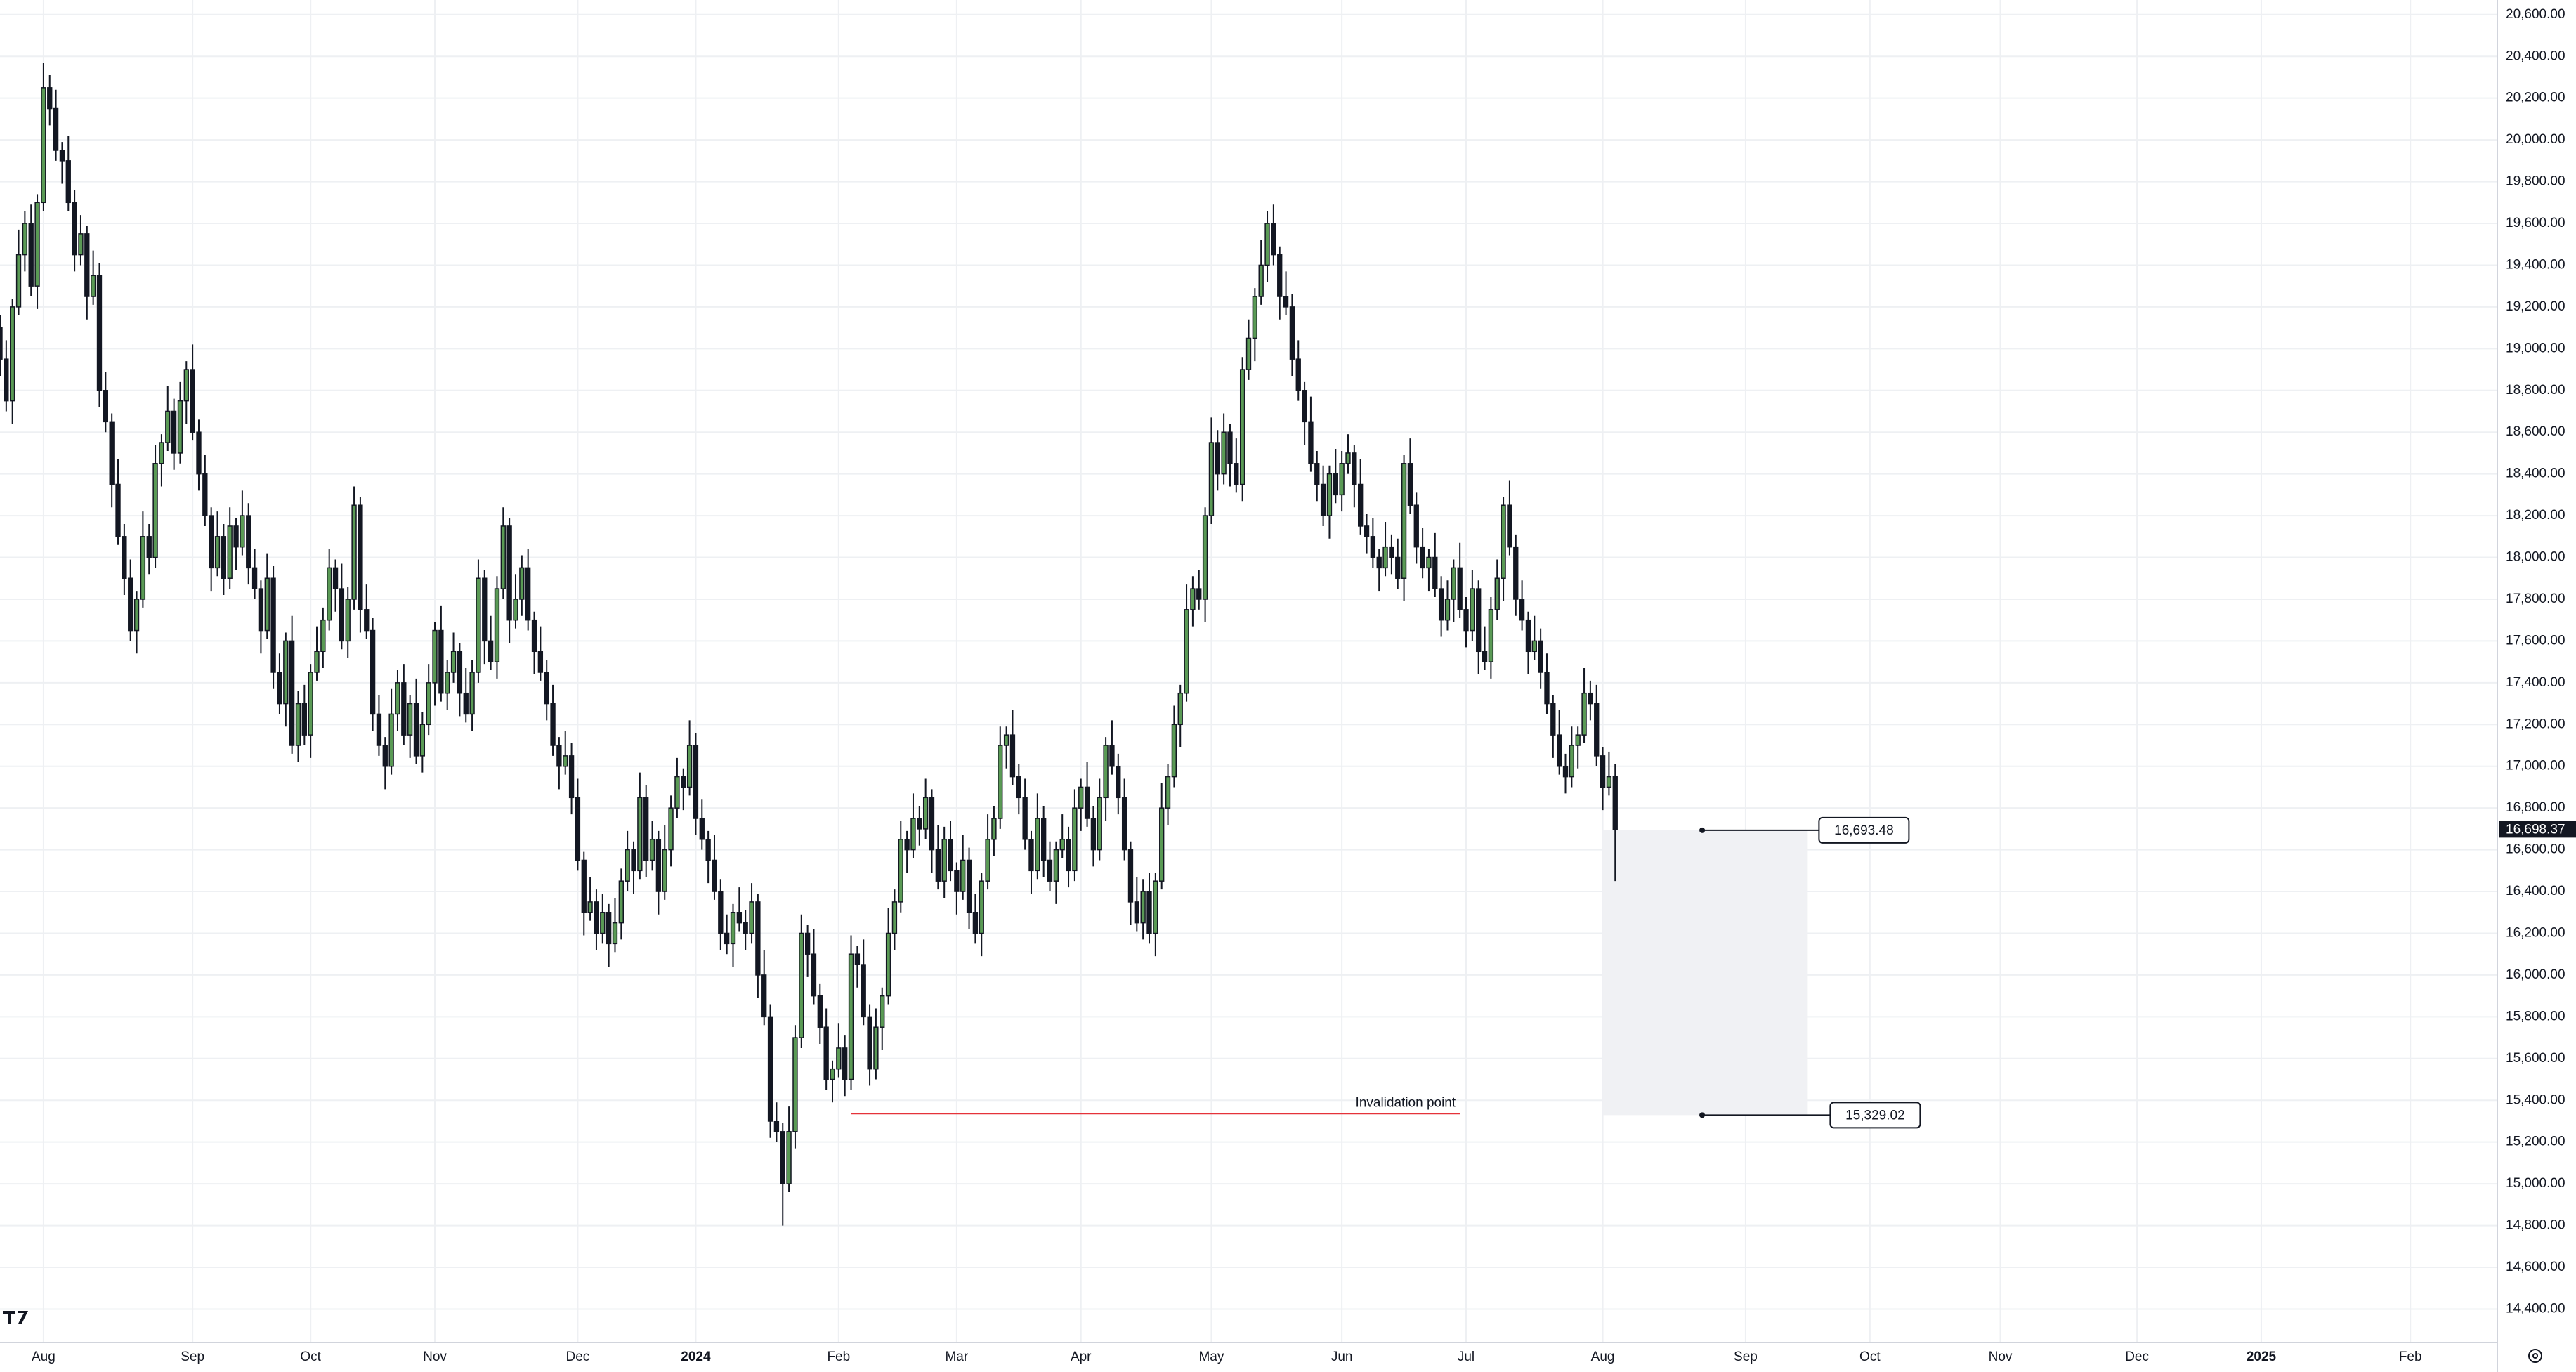  What do you see at coordinates (696, 1357) in the screenshot?
I see `x-tick-label: 2024` at bounding box center [696, 1357].